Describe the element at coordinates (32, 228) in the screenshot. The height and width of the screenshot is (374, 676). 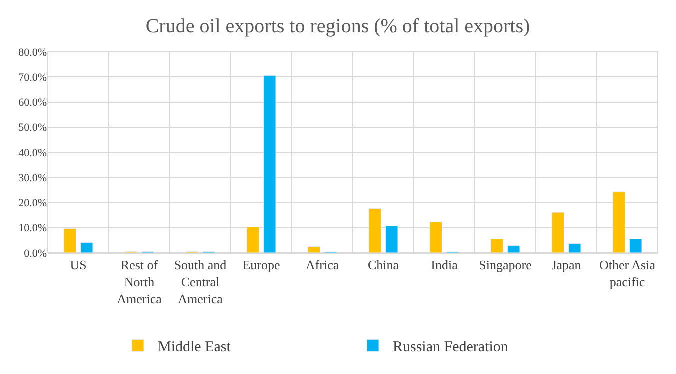
I see `y-tick-label: 10.0%` at that location.